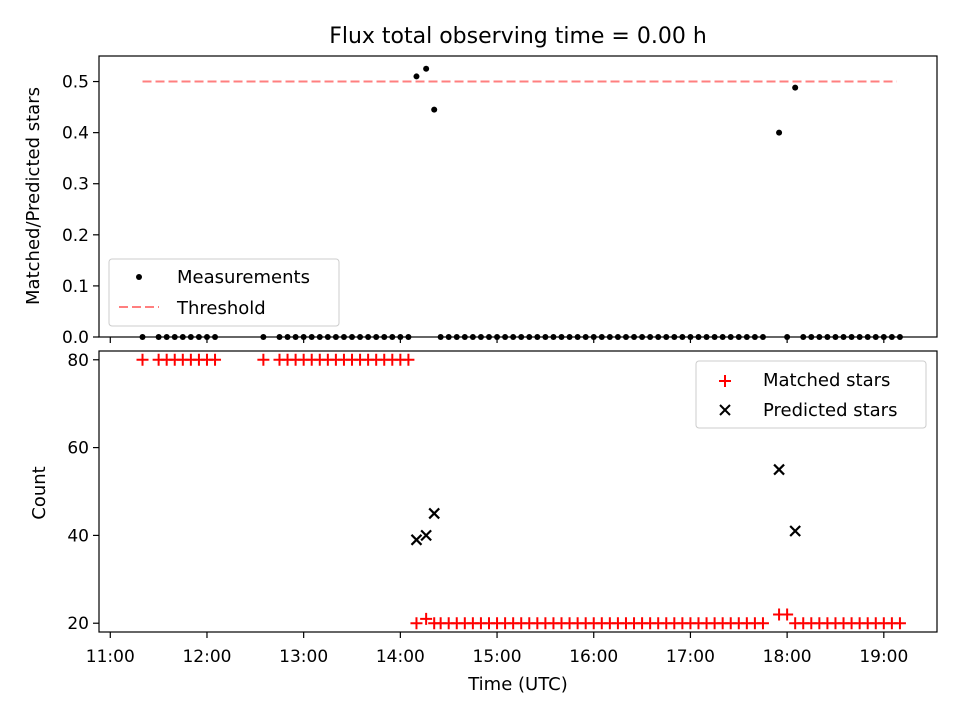 The height and width of the screenshot is (720, 960). What do you see at coordinates (883, 657) in the screenshot?
I see `count-x-tick-label: 19:00` at bounding box center [883, 657].